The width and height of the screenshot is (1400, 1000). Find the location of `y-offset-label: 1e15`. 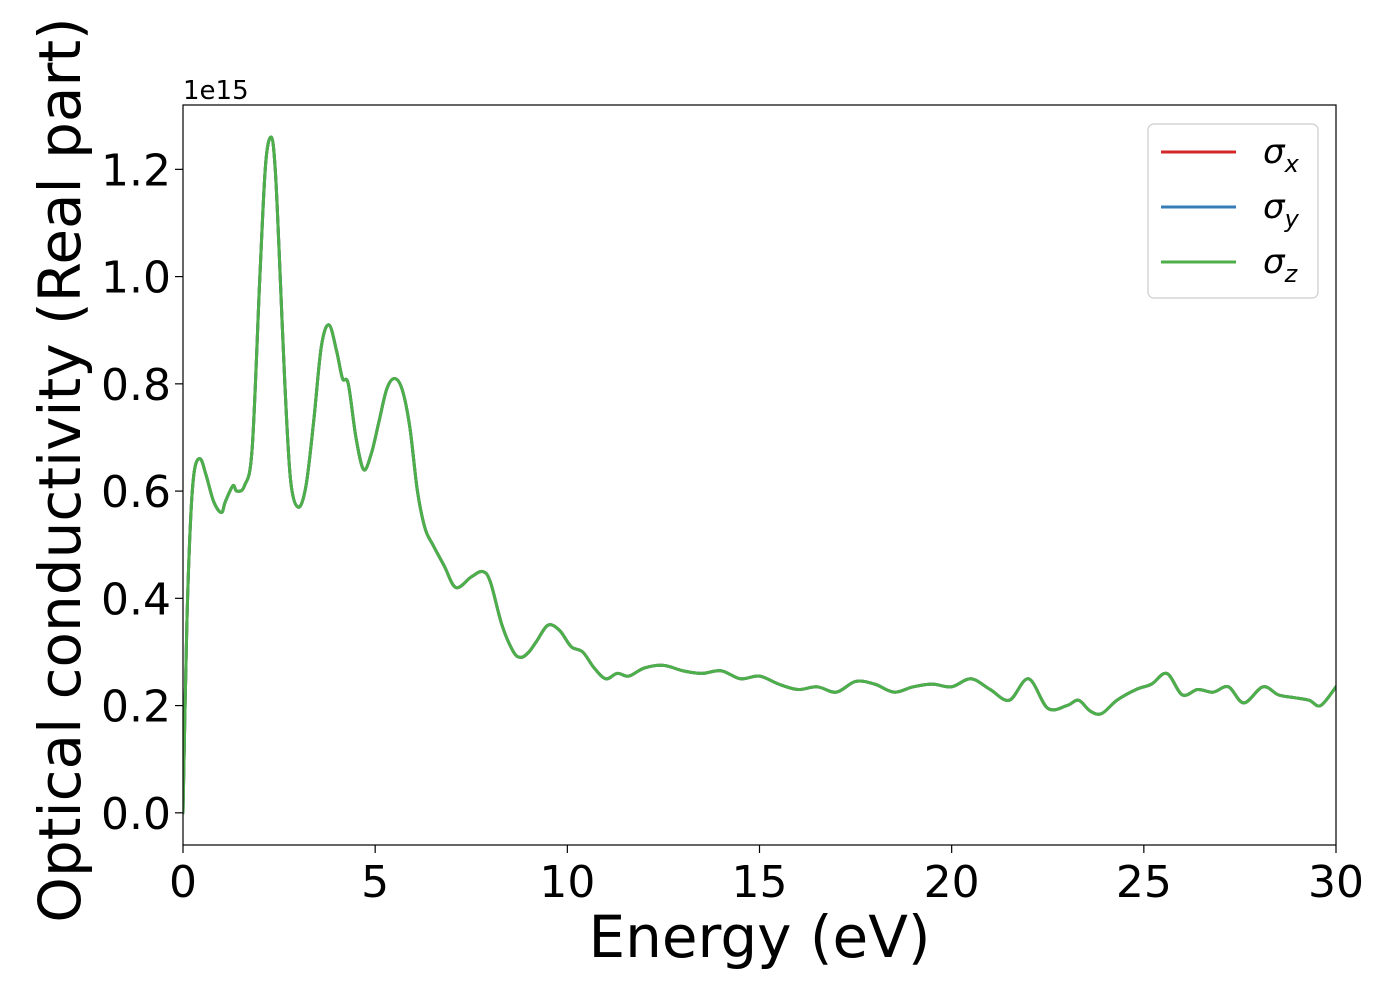

y-offset-label: 1e15 is located at coordinates (216, 91).